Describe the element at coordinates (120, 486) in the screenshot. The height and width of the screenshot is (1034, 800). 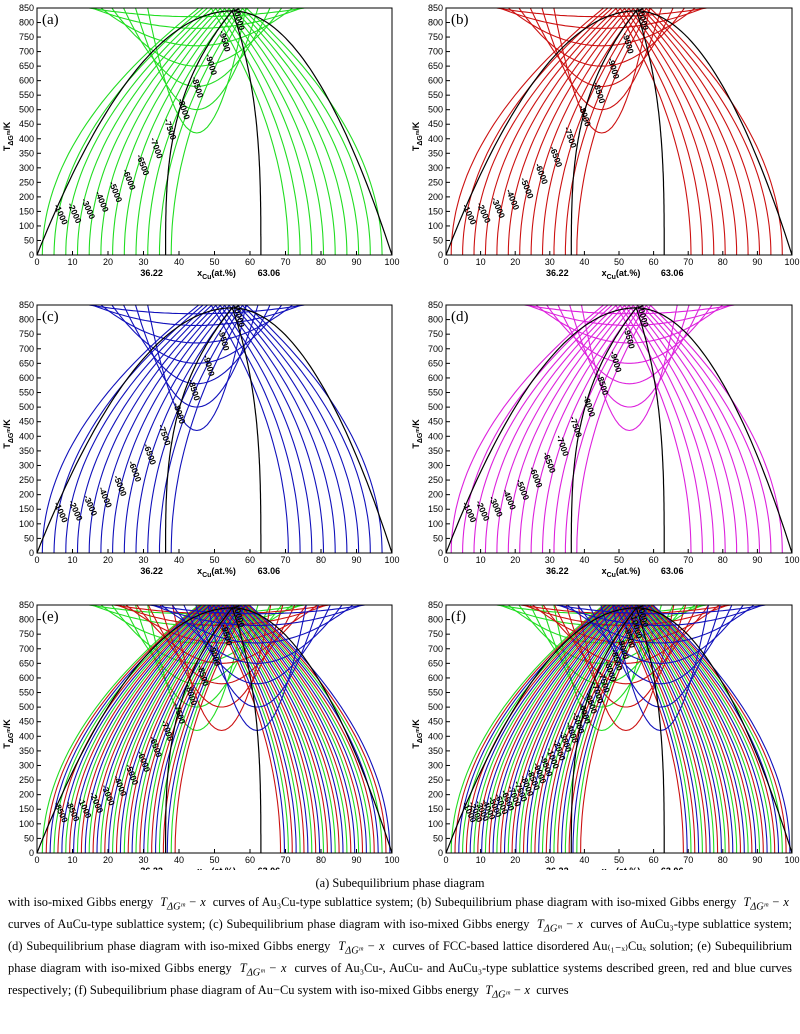
I see `contour-label: -5000` at that location.